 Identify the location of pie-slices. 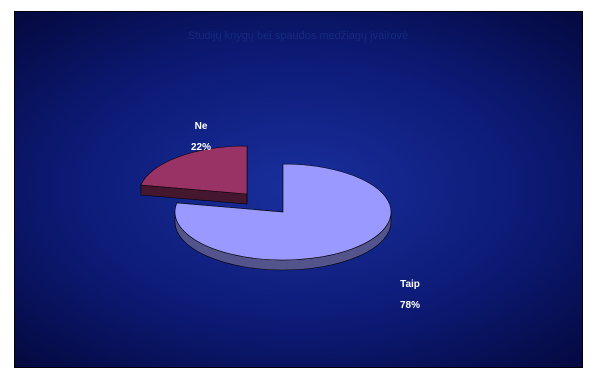
(266, 208).